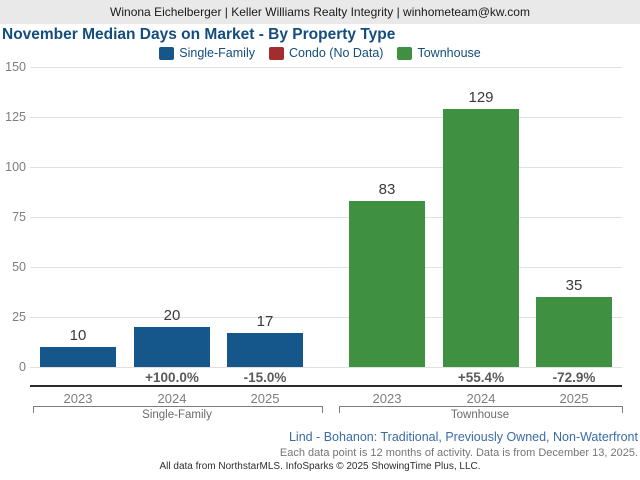 This screenshot has width=640, height=480. Describe the element at coordinates (480, 415) in the screenshot. I see `group-label-townhouse: Townhouse` at that location.